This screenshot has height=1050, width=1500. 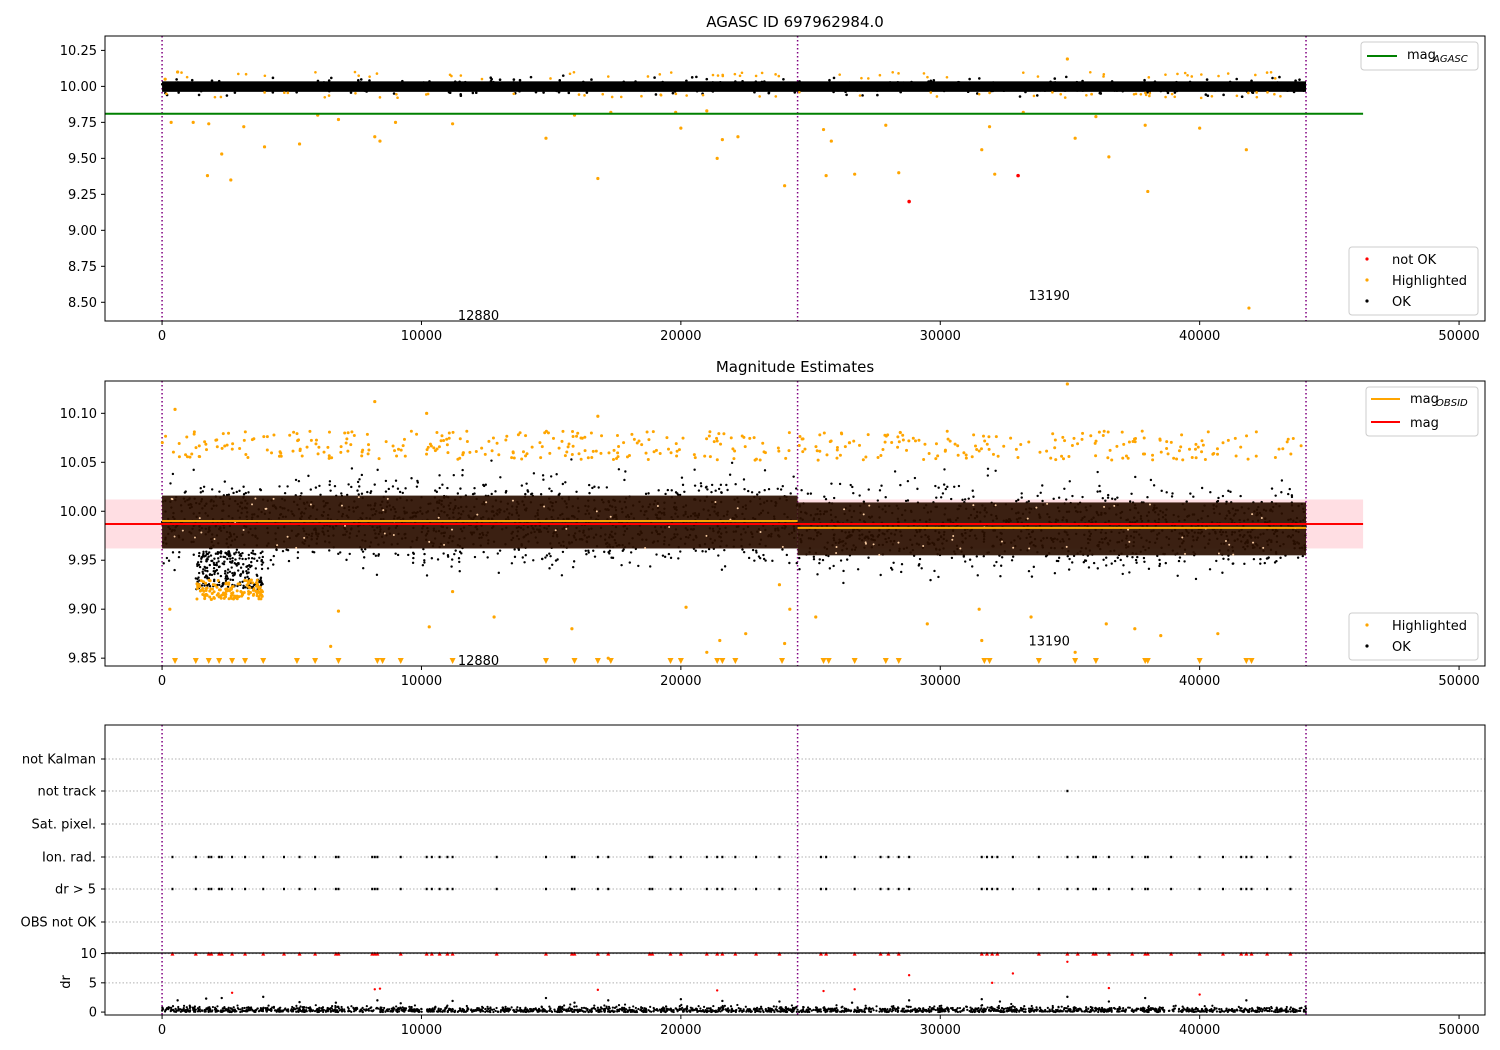 What do you see at coordinates (1199, 681) in the screenshot?
I see `x-tick-label: 40000` at bounding box center [1199, 681].